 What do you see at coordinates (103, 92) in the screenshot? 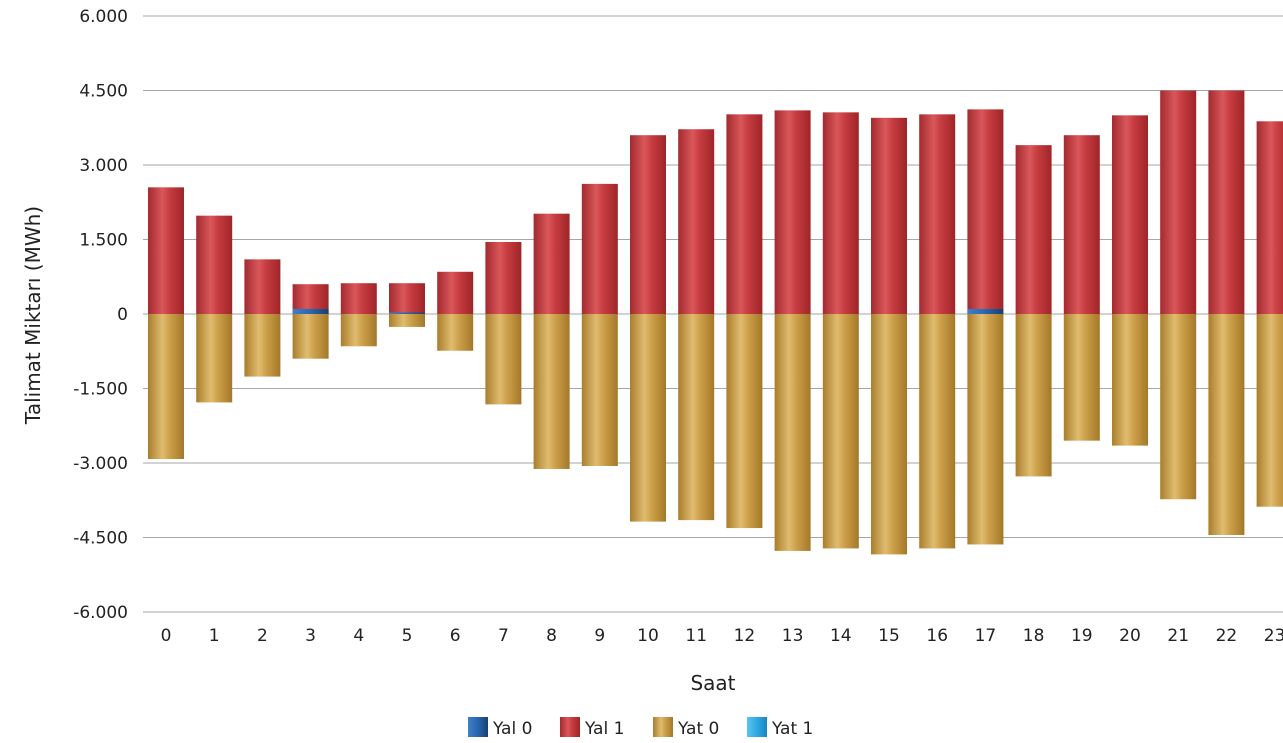
I see `y-tick-label: 4.500` at bounding box center [103, 92].